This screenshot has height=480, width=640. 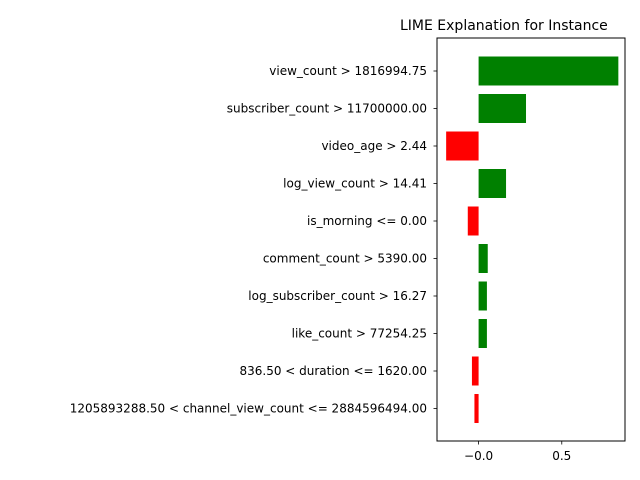 What do you see at coordinates (345, 259) in the screenshot?
I see `y-tick-label-5: comment_count > 5390.00` at bounding box center [345, 259].